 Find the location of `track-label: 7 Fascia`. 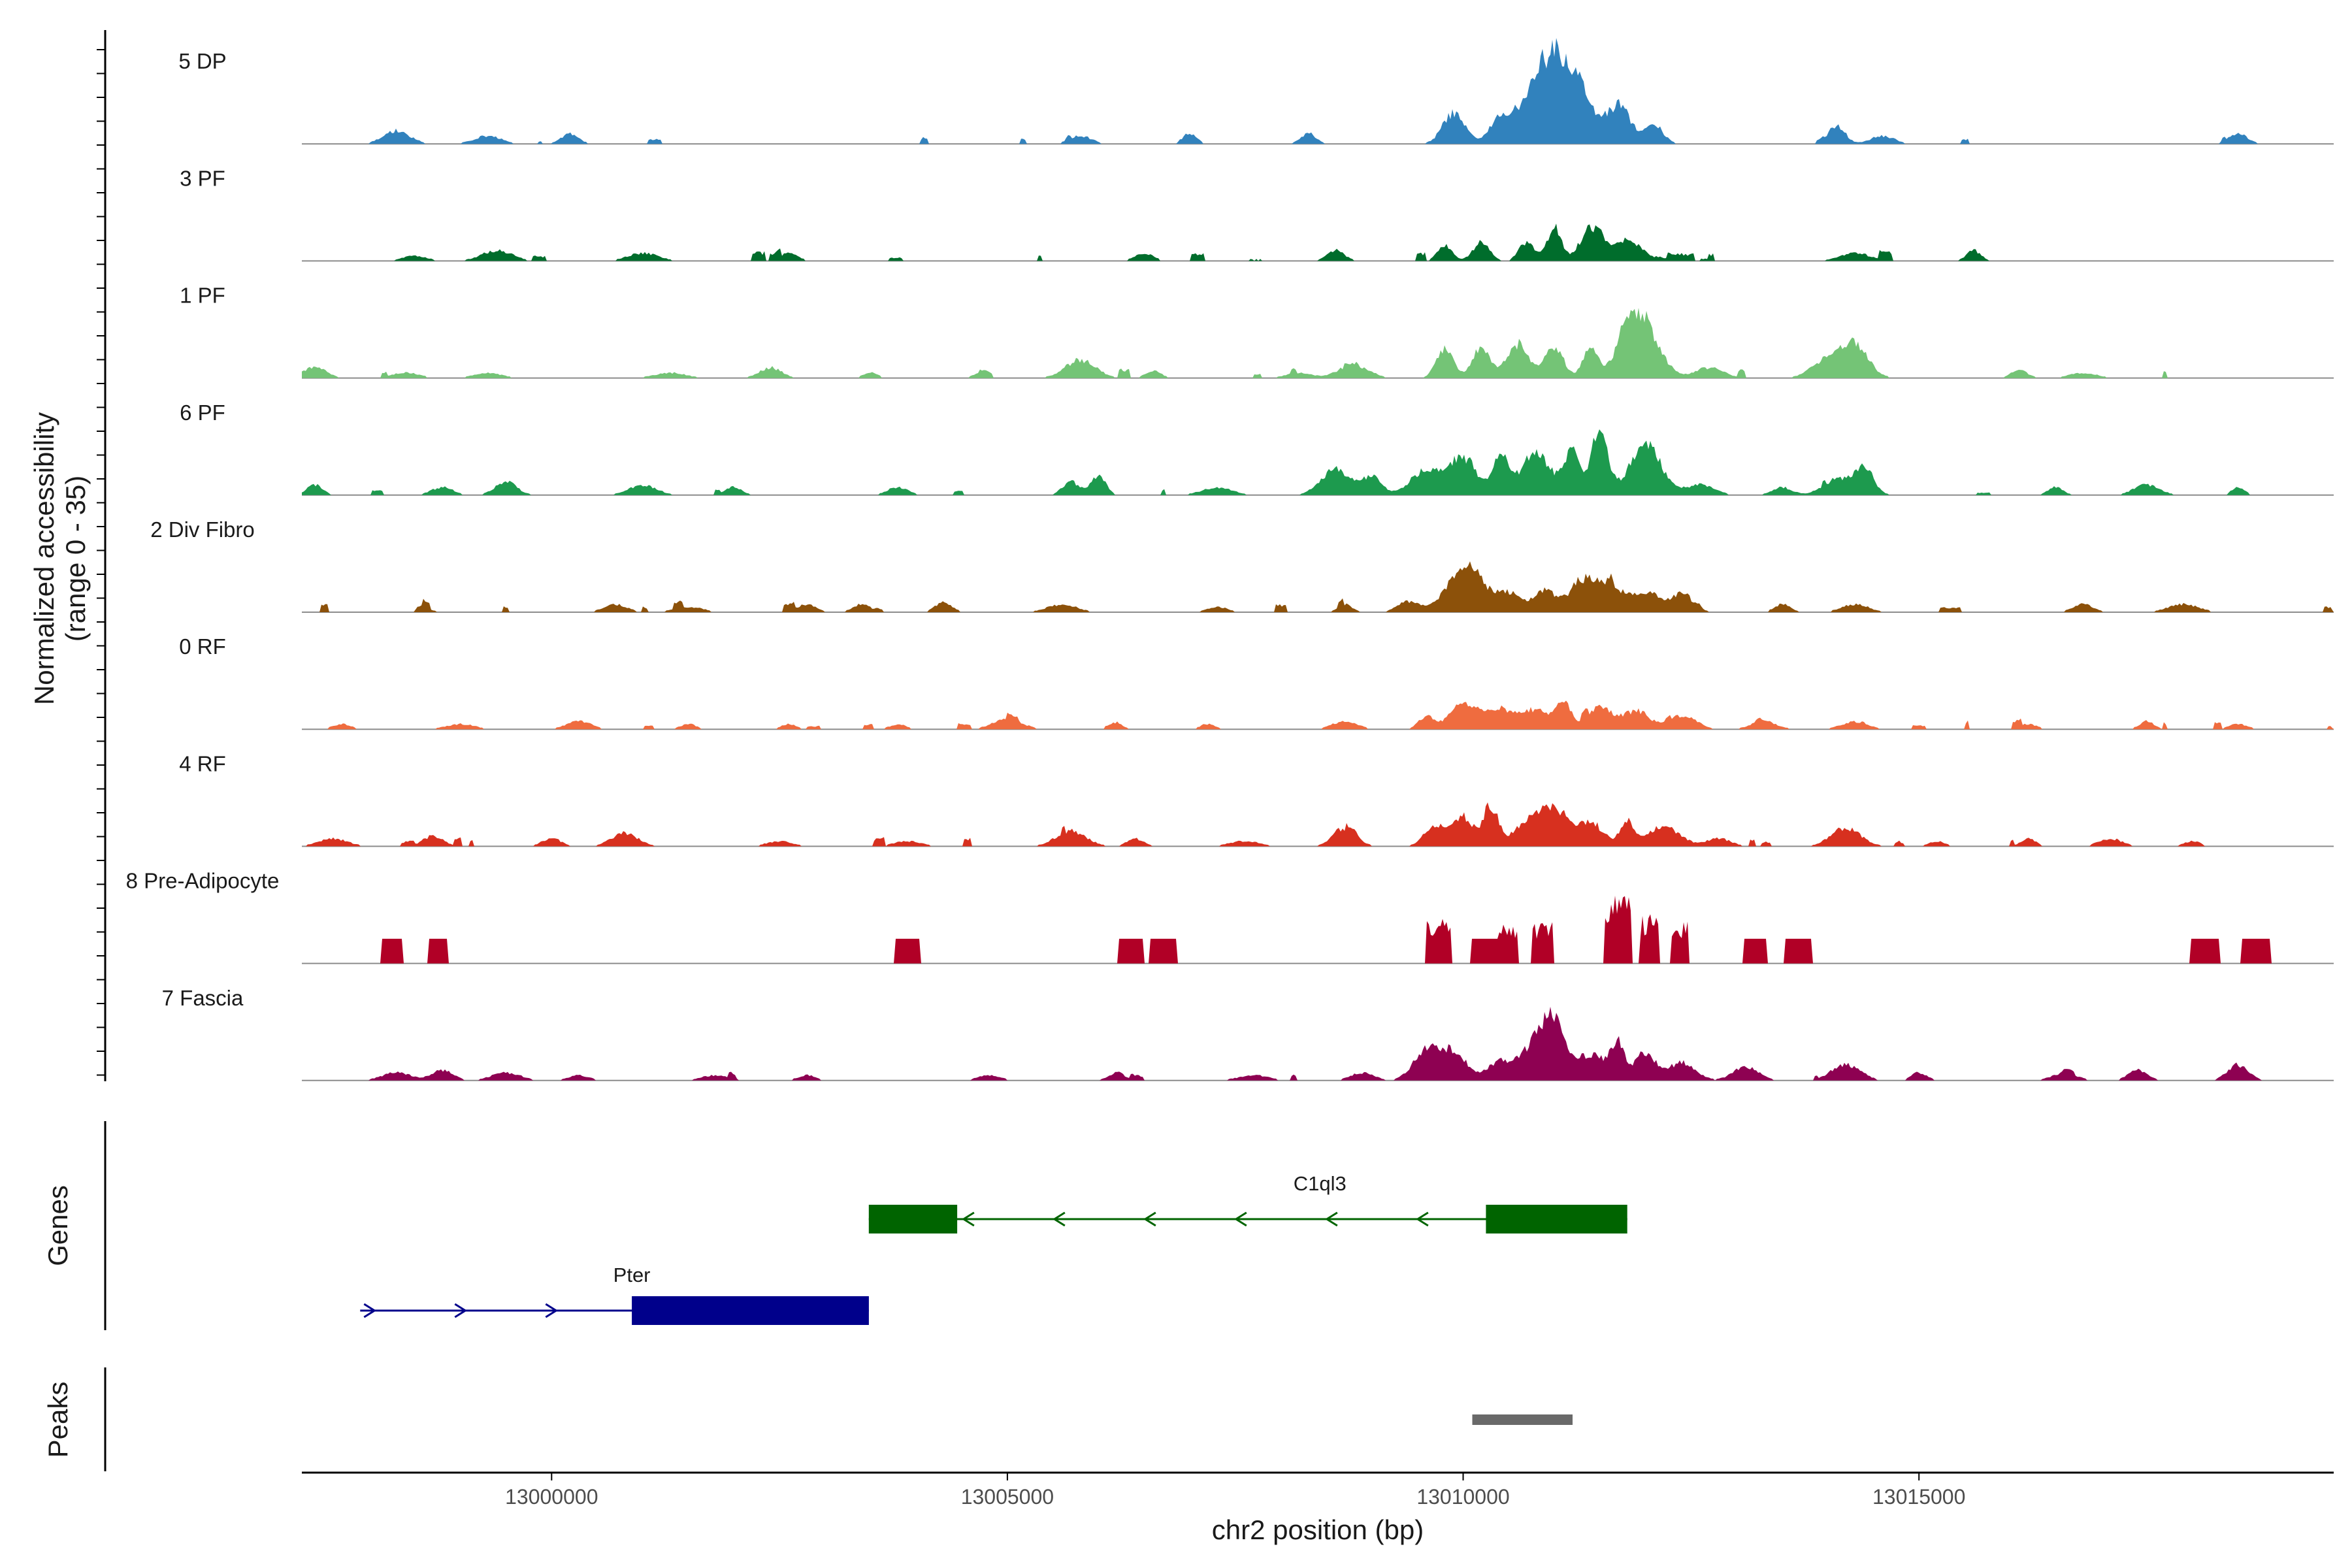

track-label: 7 Fascia is located at coordinates (203, 998).